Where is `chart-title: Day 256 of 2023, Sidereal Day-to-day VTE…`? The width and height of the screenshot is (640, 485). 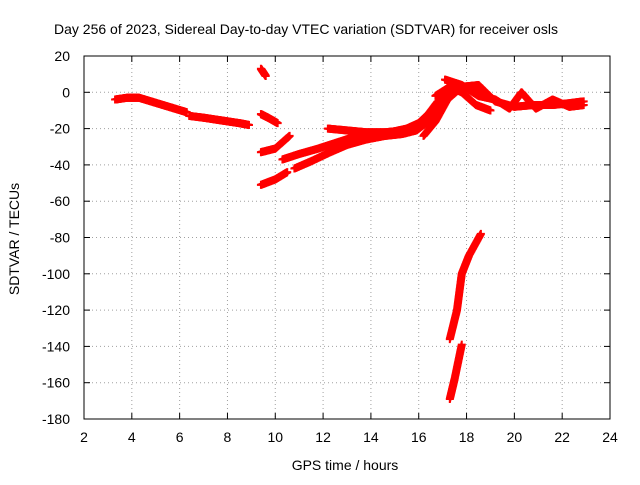 chart-title: Day 256 of 2023, Sidereal Day-to-day VTE… is located at coordinates (306, 29).